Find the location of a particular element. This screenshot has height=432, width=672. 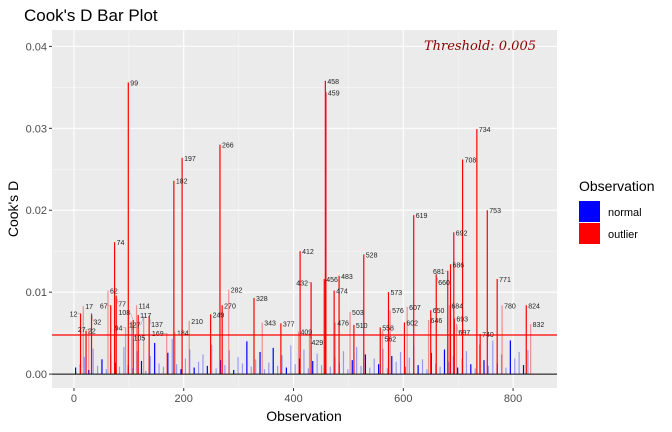

outlier-label: 619 is located at coordinates (422, 216).